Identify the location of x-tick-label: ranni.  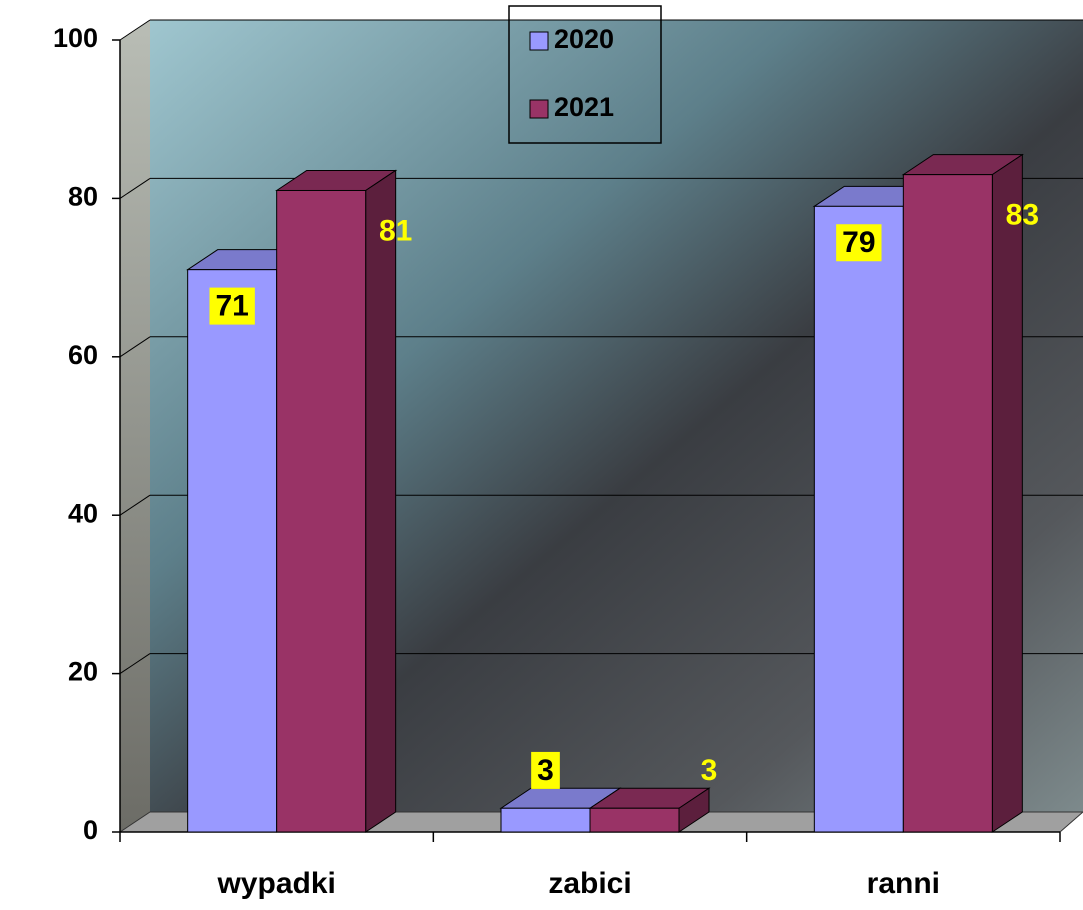
(903, 883).